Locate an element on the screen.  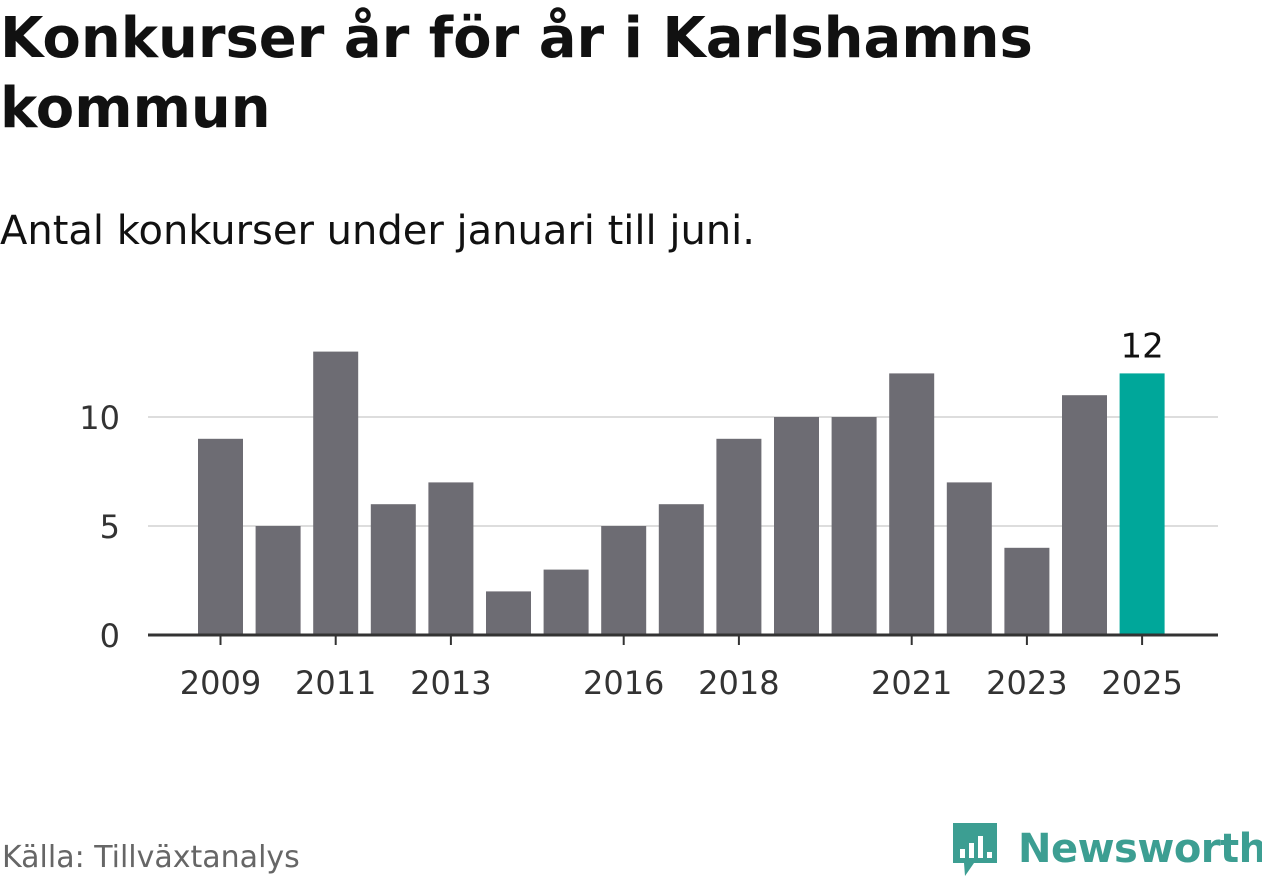
x-axis is located at coordinates (683, 639).